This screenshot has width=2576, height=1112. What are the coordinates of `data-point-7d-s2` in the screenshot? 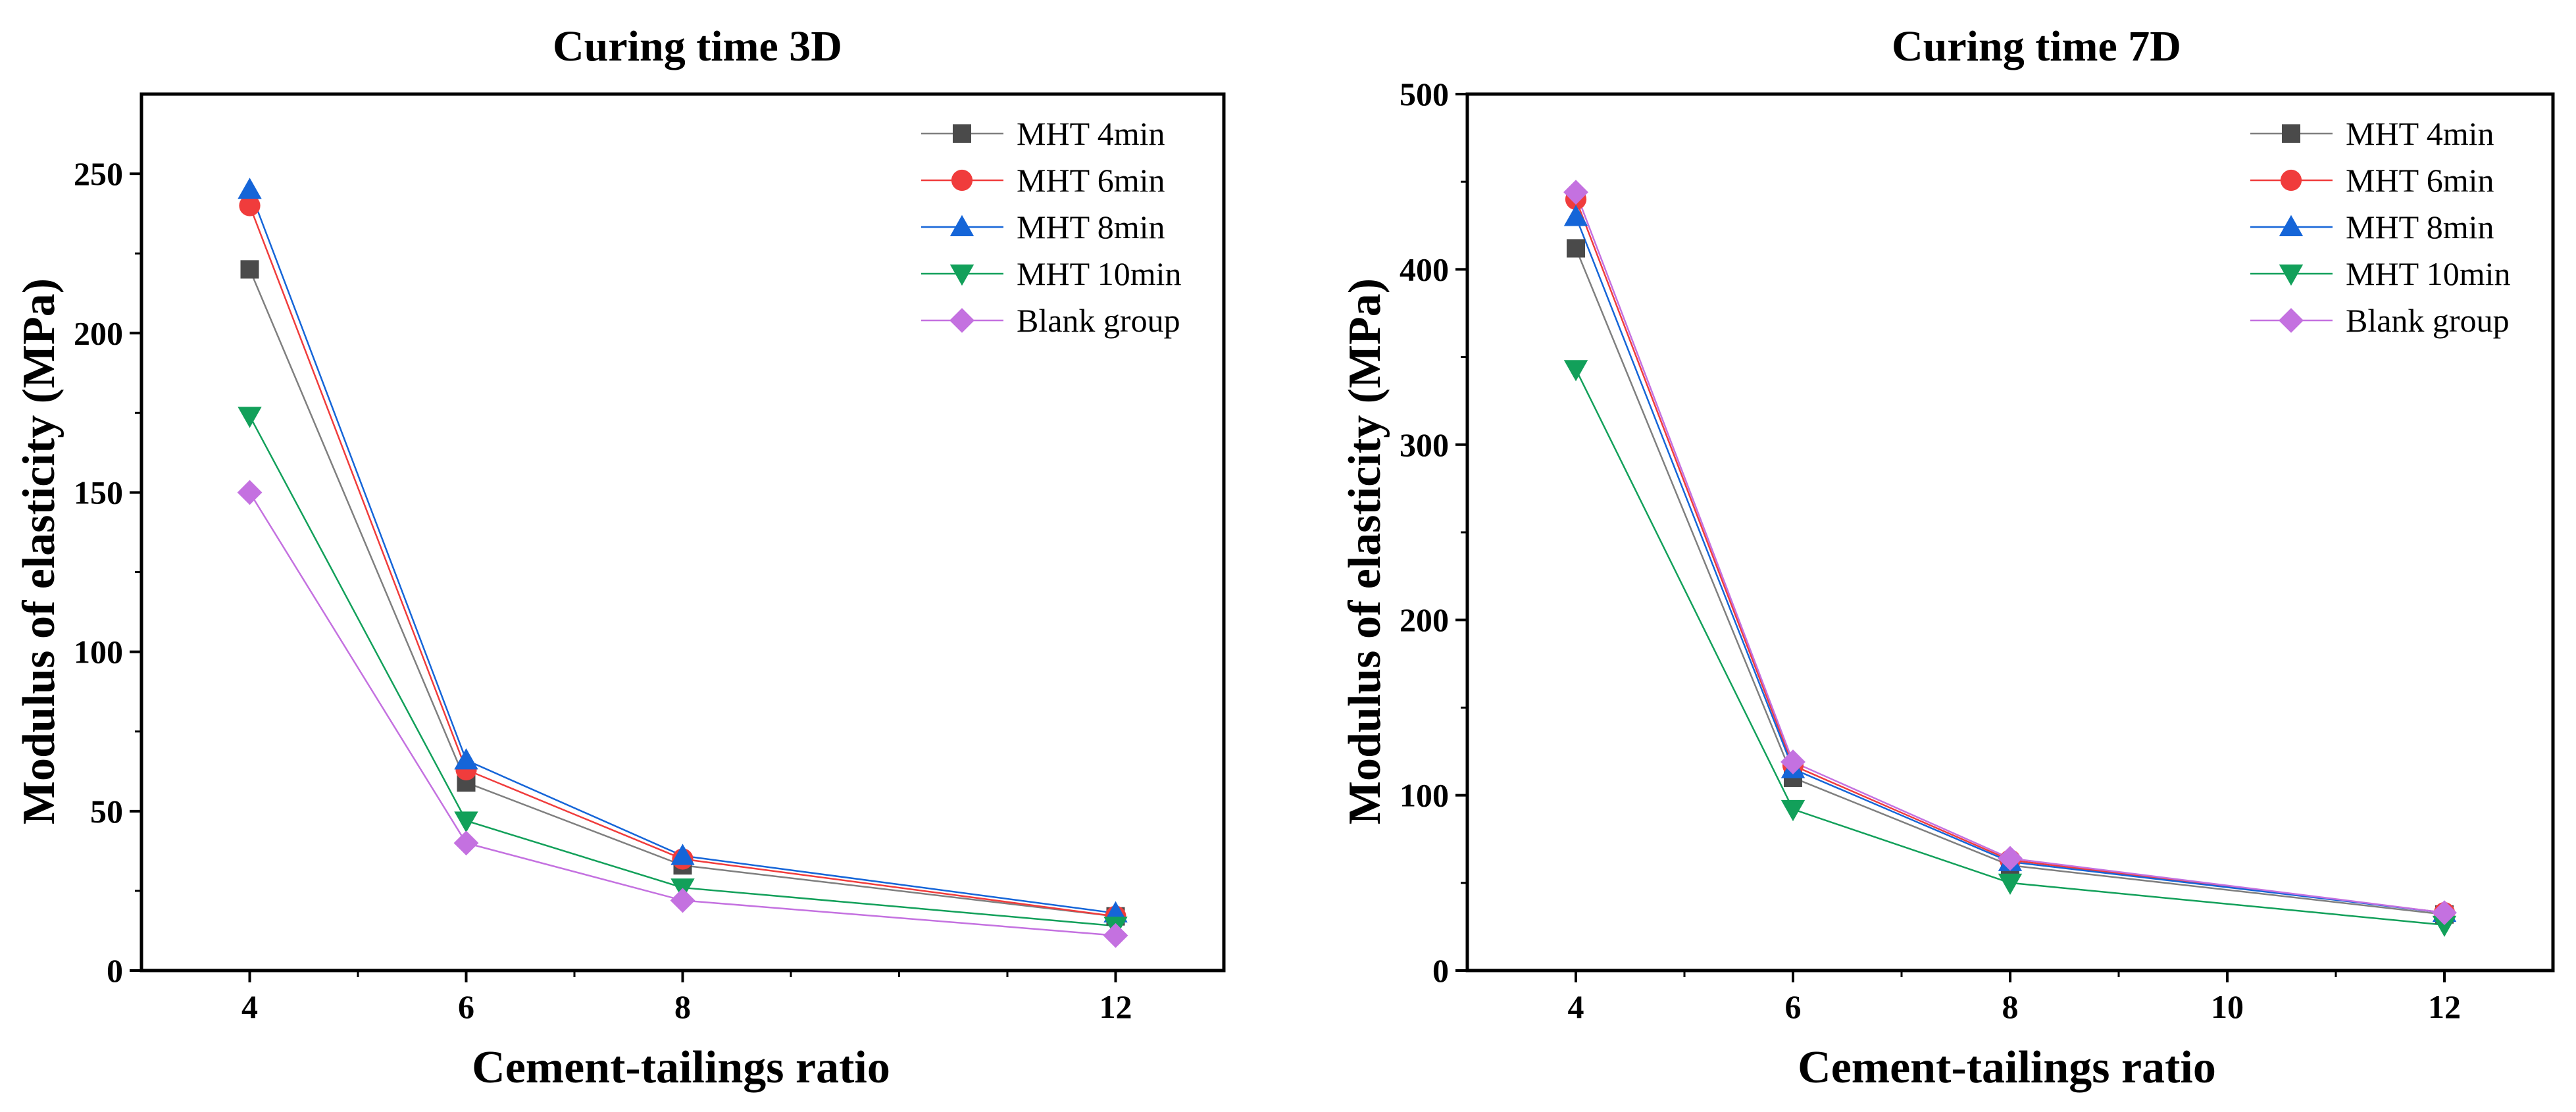 It's located at (1575, 216).